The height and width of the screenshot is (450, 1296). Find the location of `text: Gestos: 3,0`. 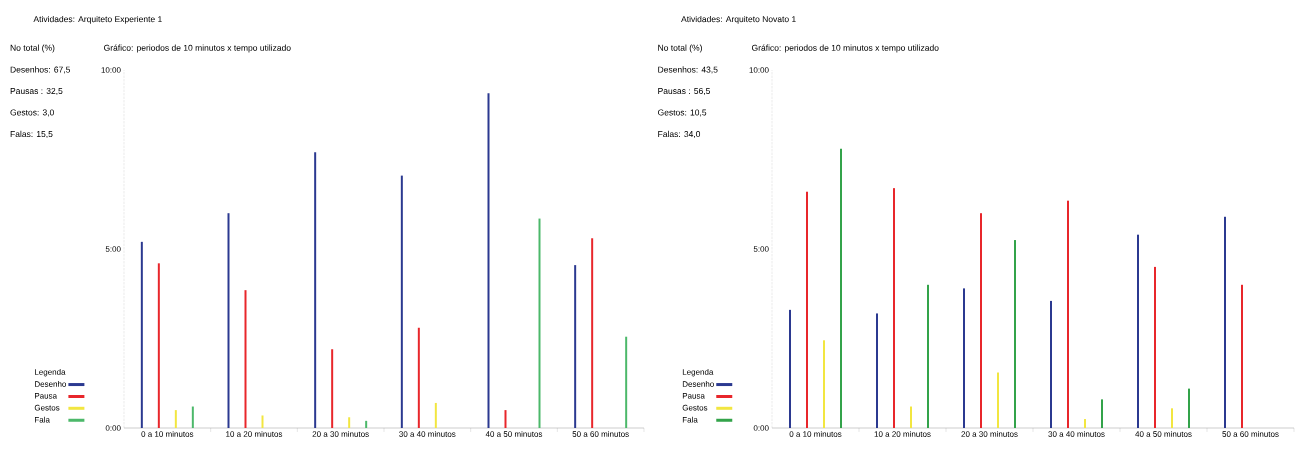

text: Gestos: 3,0 is located at coordinates (32, 113).